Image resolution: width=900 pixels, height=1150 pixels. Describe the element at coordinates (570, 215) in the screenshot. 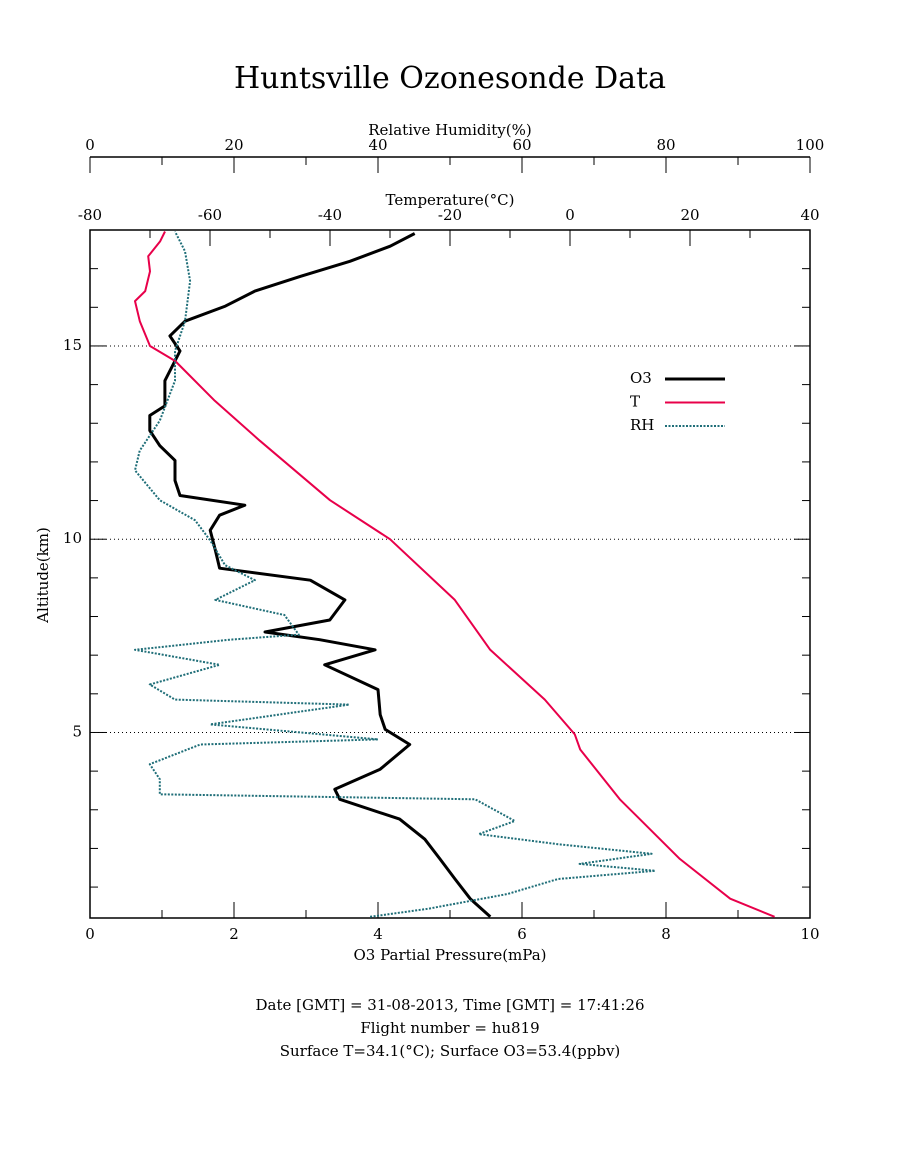

I see `t-tick-label: 0` at that location.